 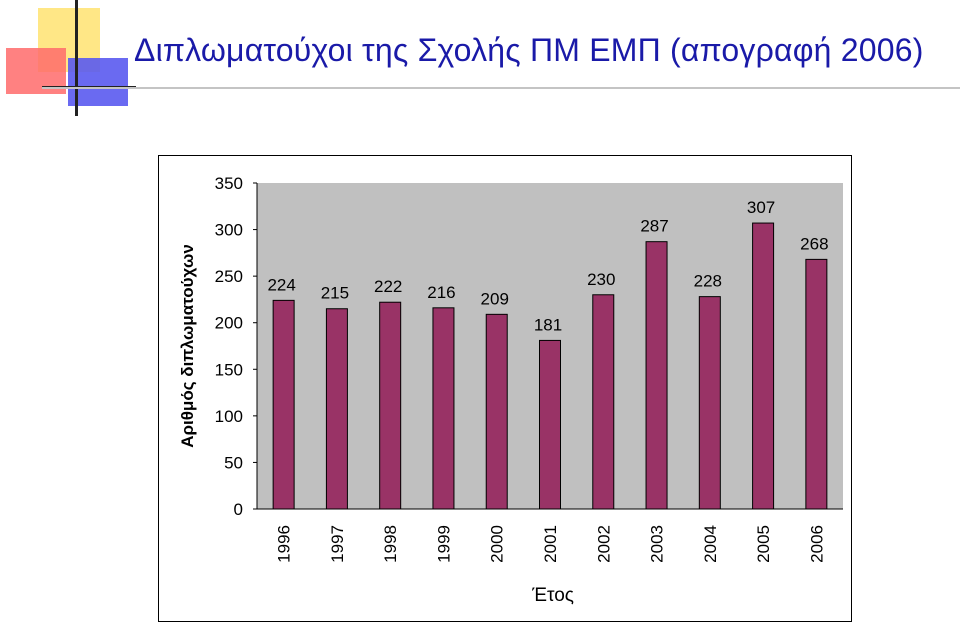 I want to click on y-tick-label: 200, so click(x=229, y=323).